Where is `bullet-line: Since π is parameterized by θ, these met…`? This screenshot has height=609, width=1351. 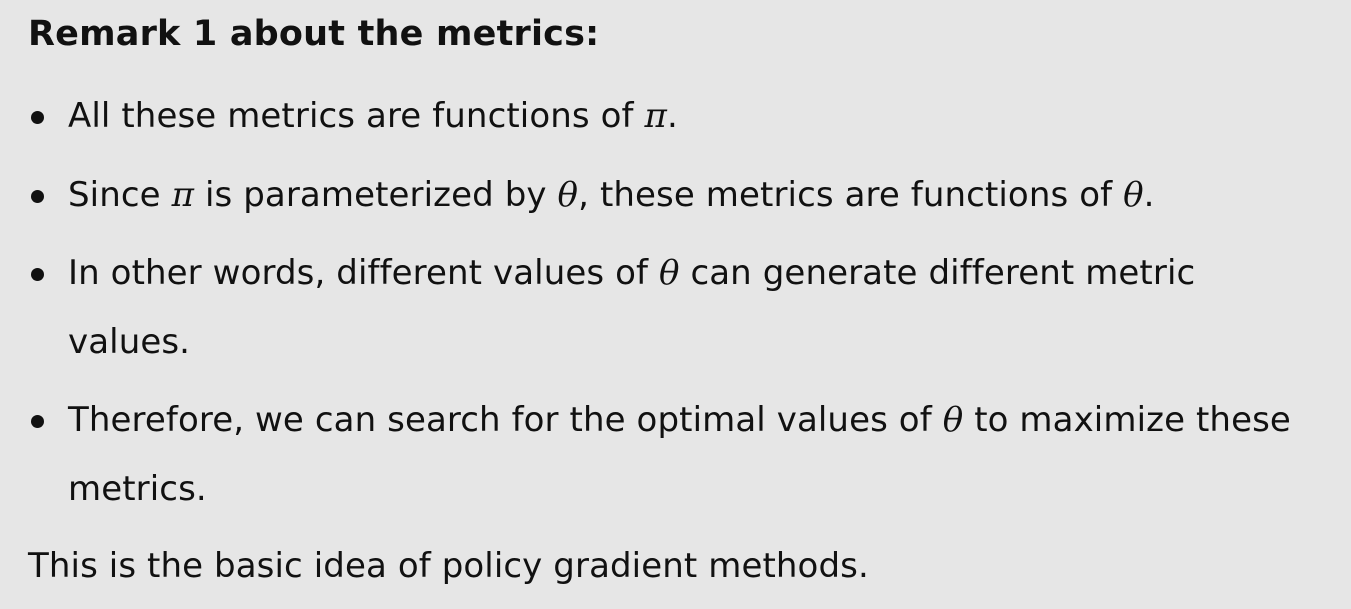 bullet-line: Since π is parameterized by θ, these met… is located at coordinates (611, 195).